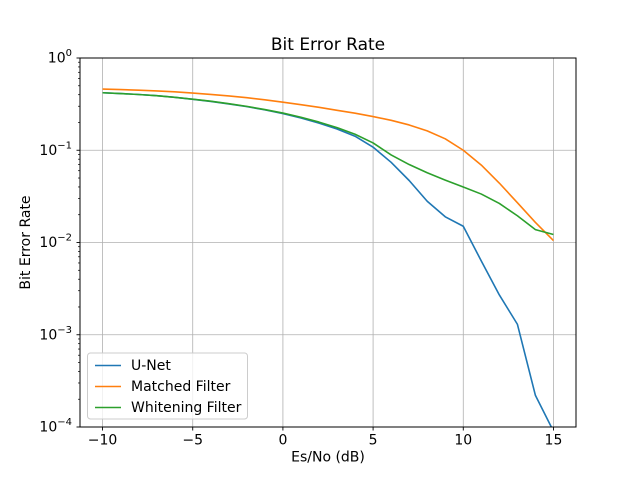 This screenshot has width=640, height=480. Describe the element at coordinates (186, 408) in the screenshot. I see `legend-label-whitening-filter: Whitening Filter` at that location.